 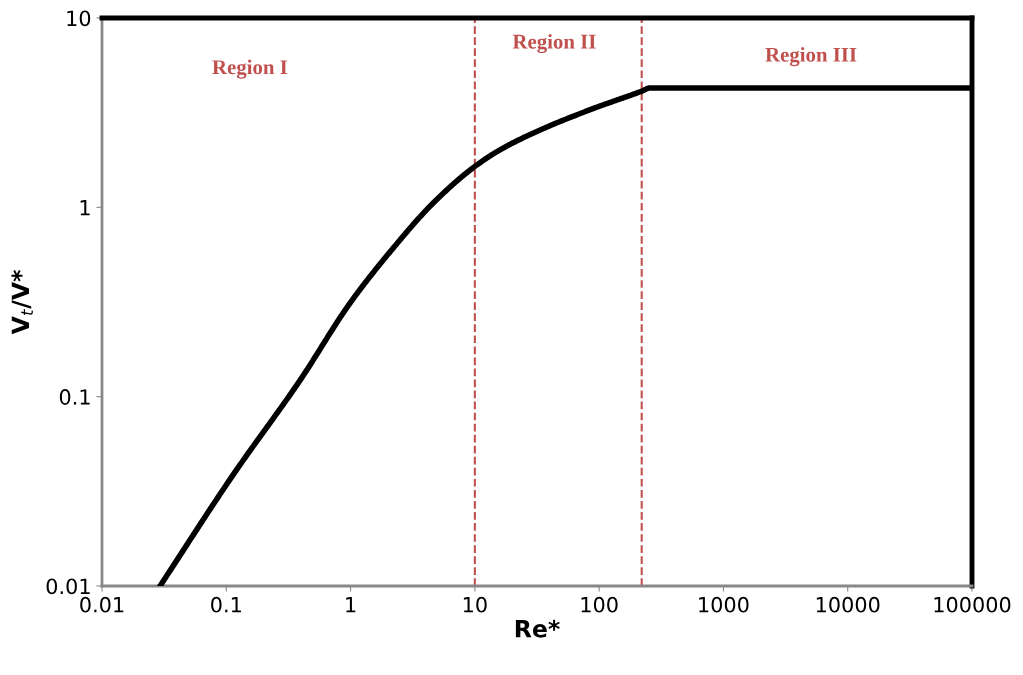 I want to click on y-axis-title: V$_{t}$/V*, so click(x=22, y=302).